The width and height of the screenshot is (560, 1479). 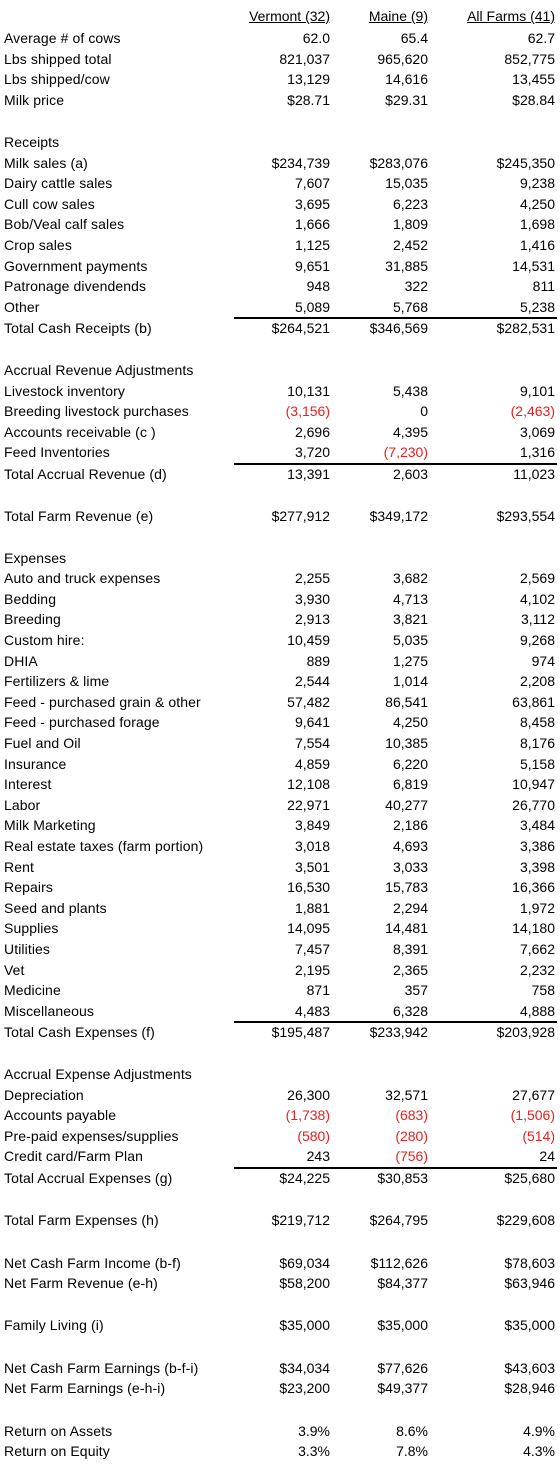 I want to click on table-row: Miscellaneous 4,483 6,328 4,888, so click(x=280, y=1011).